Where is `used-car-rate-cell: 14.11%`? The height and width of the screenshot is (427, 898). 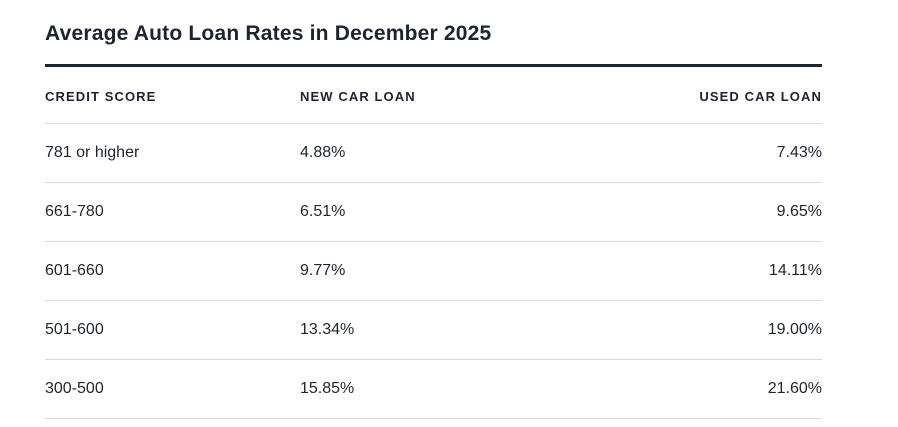 used-car-rate-cell: 14.11% is located at coordinates (694, 271).